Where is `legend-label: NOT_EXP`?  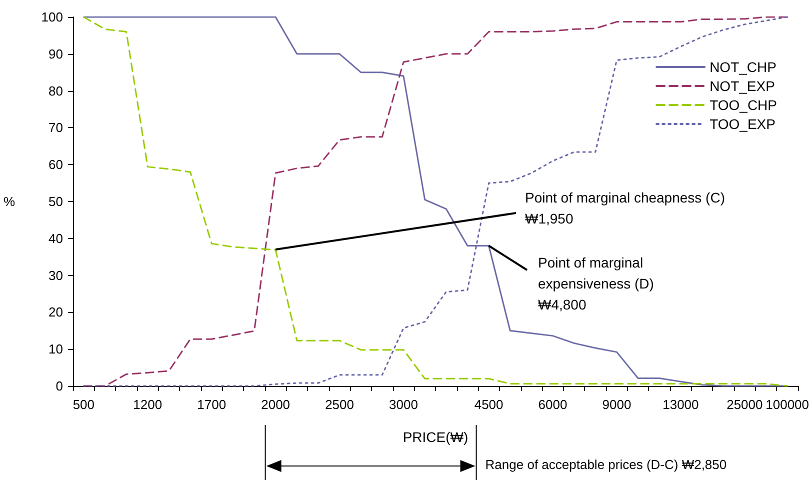 legend-label: NOT_EXP is located at coordinates (742, 86).